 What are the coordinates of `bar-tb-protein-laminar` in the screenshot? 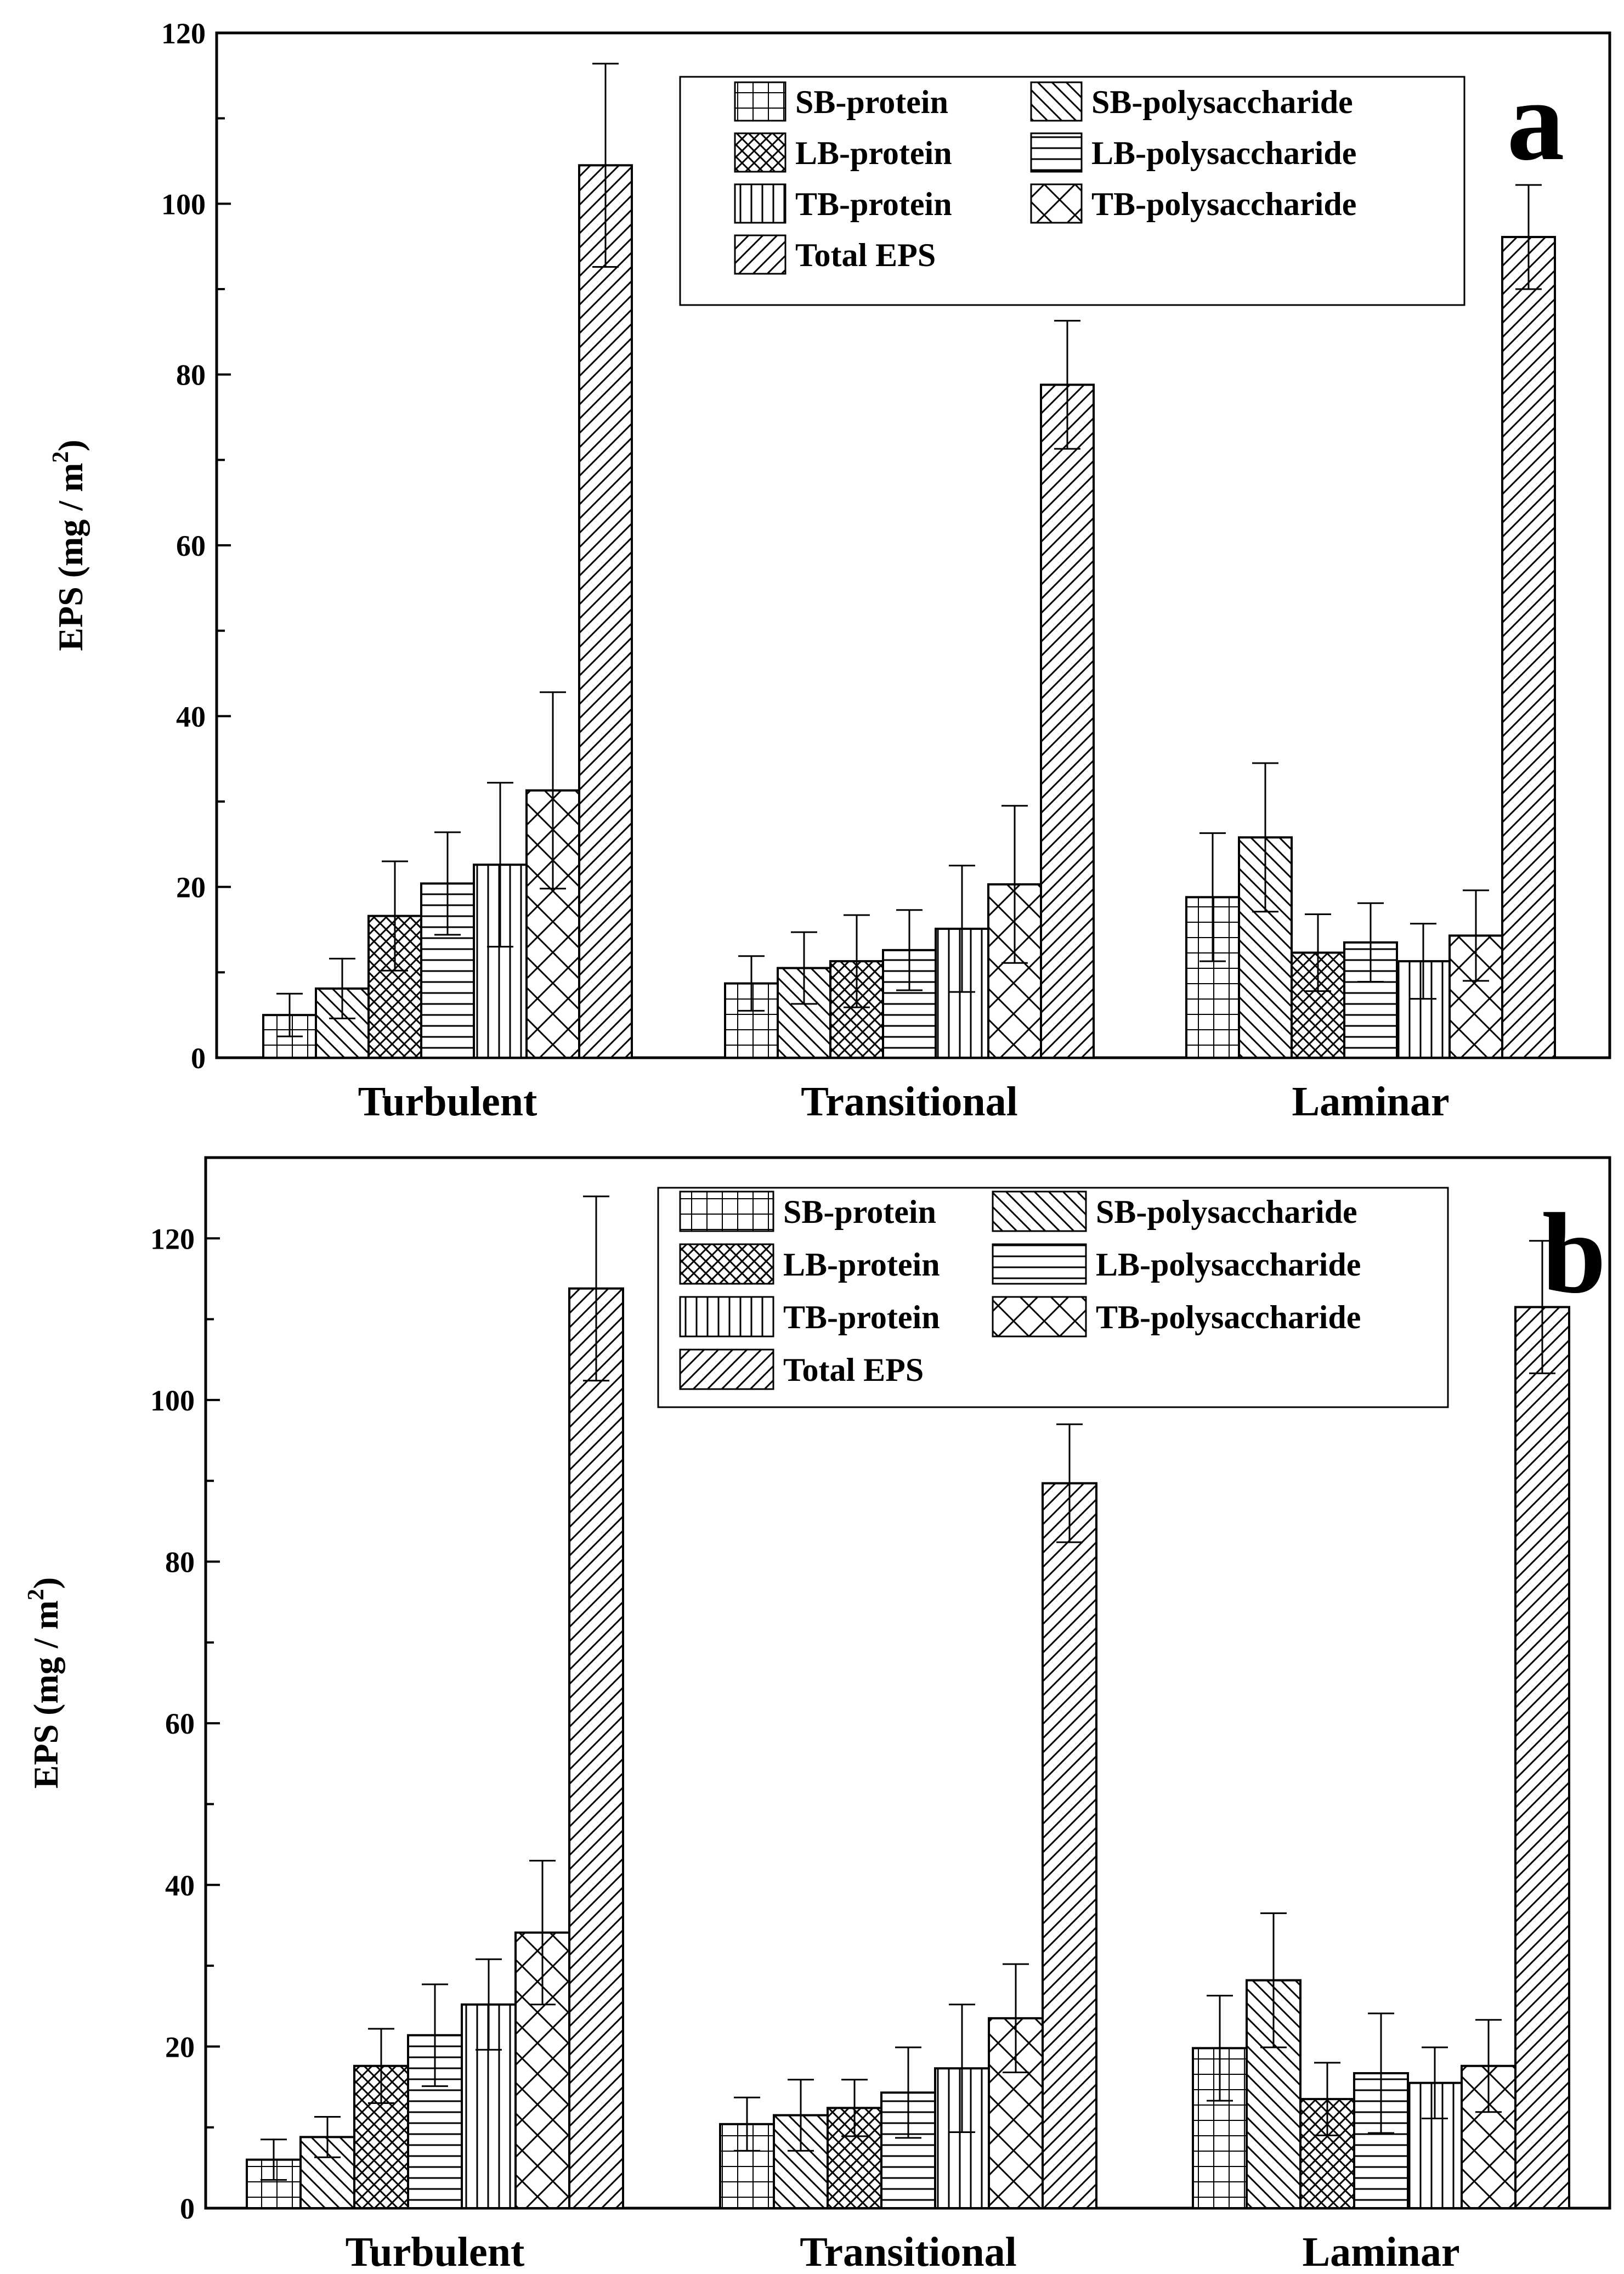 It's located at (1424, 1009).